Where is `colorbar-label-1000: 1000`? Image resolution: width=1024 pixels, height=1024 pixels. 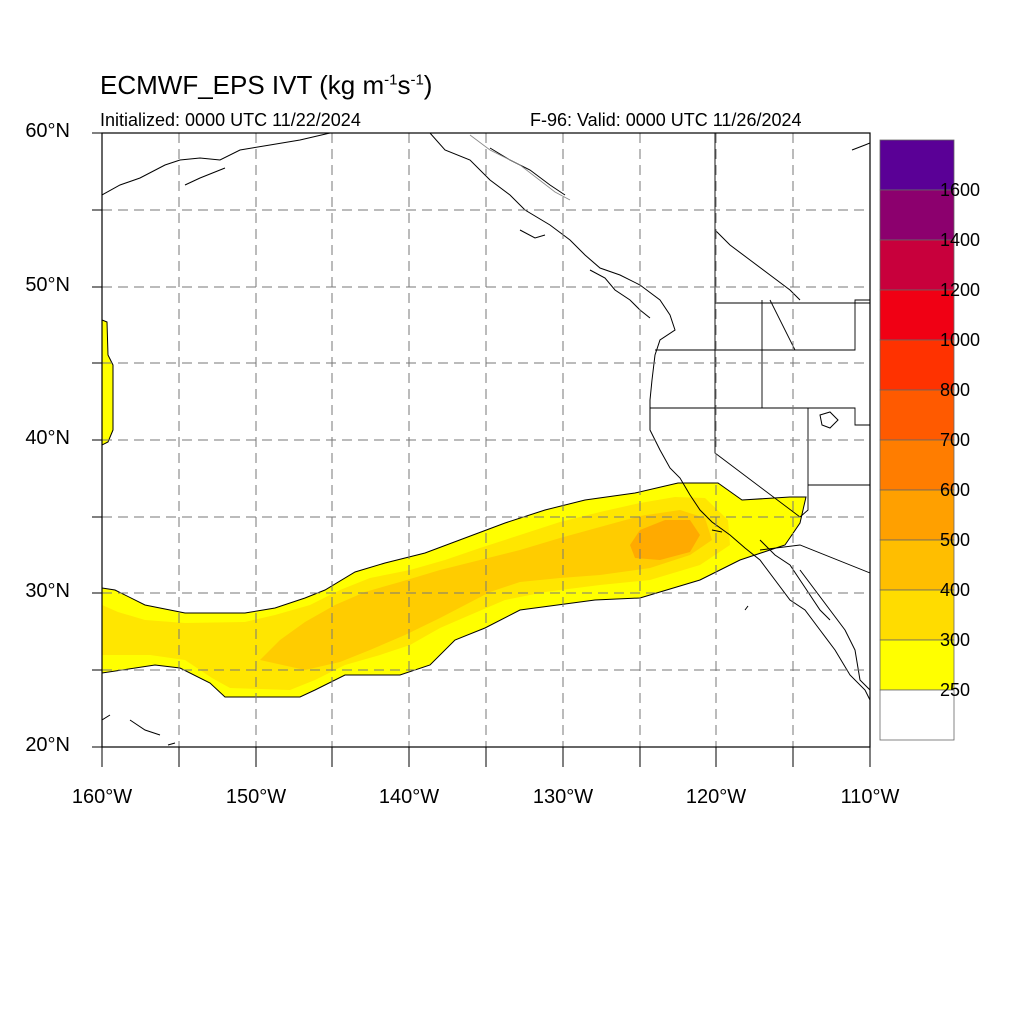
colorbar-label-1000: 1000 is located at coordinates (960, 340).